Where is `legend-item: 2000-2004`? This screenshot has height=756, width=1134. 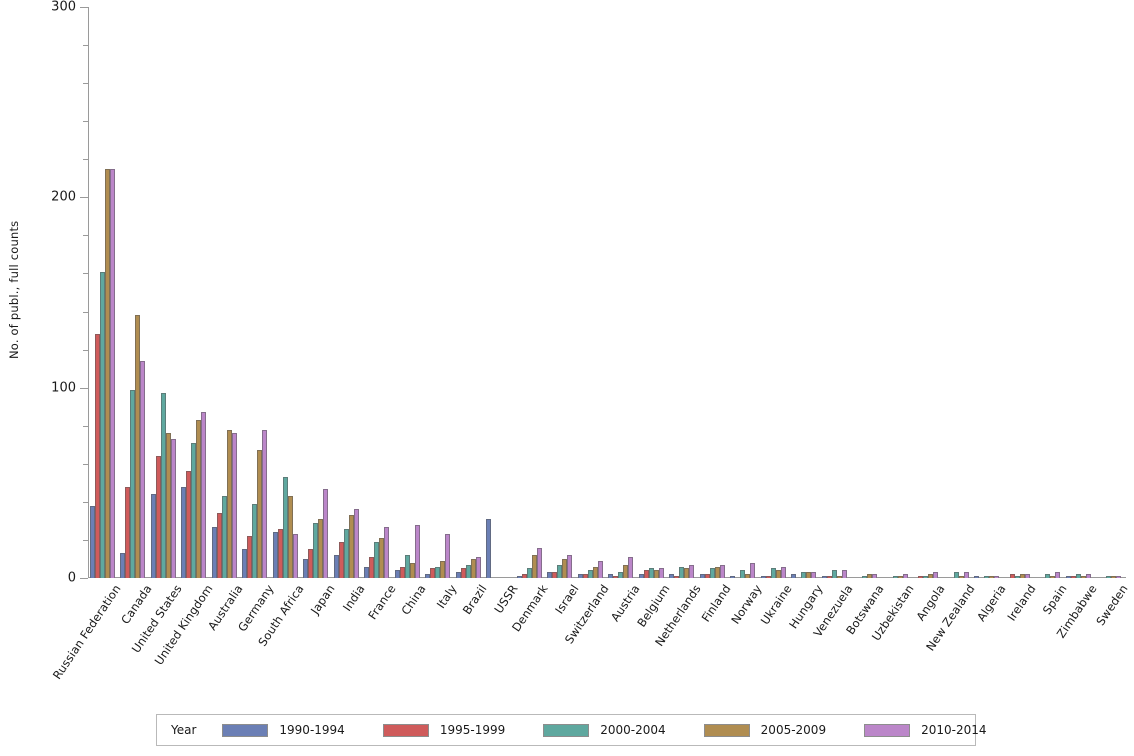
legend-item: 2000-2004 is located at coordinates (604, 730).